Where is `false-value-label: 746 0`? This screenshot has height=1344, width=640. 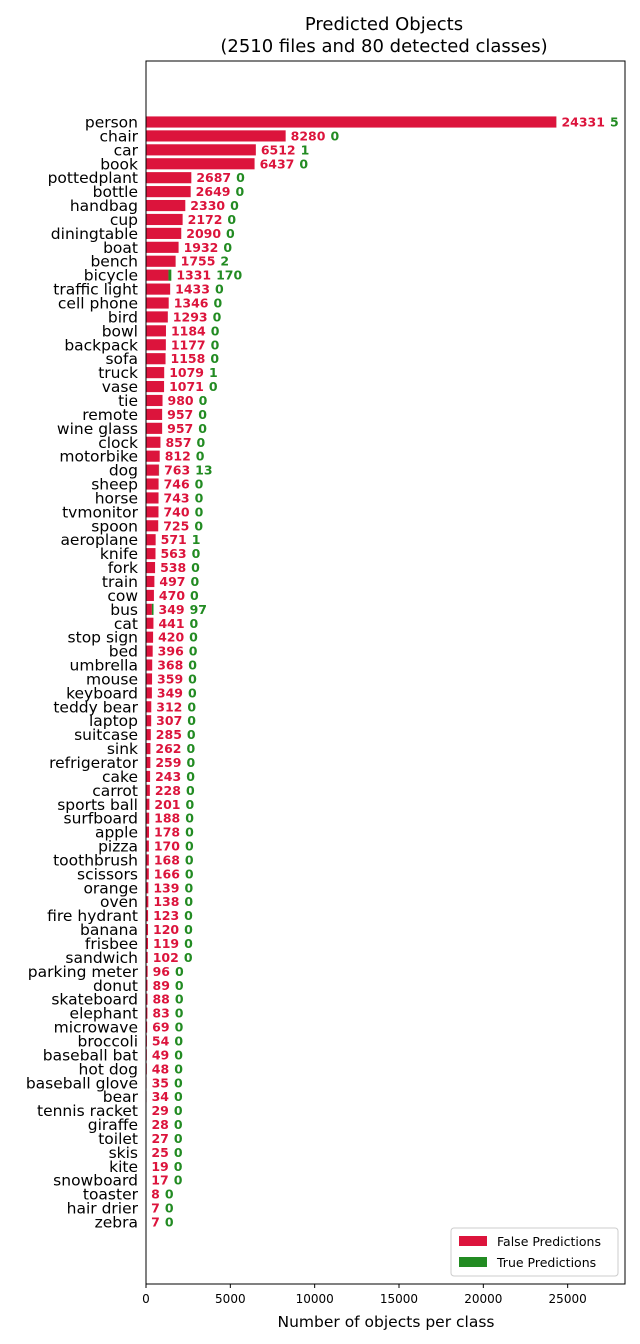 false-value-label: 746 0 is located at coordinates (184, 484).